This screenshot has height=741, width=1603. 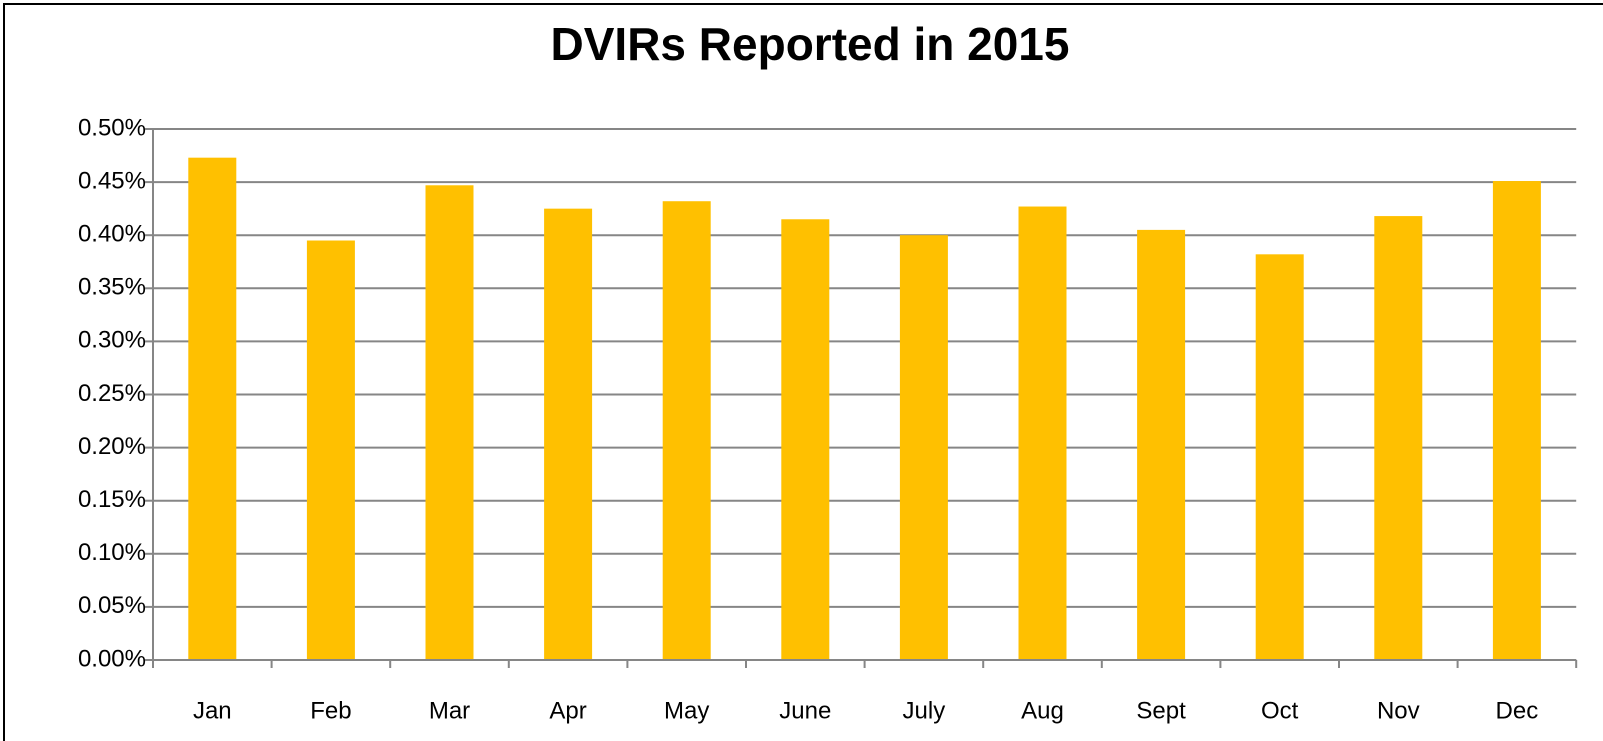 What do you see at coordinates (1280, 710) in the screenshot?
I see `x-tick-label: Oct` at bounding box center [1280, 710].